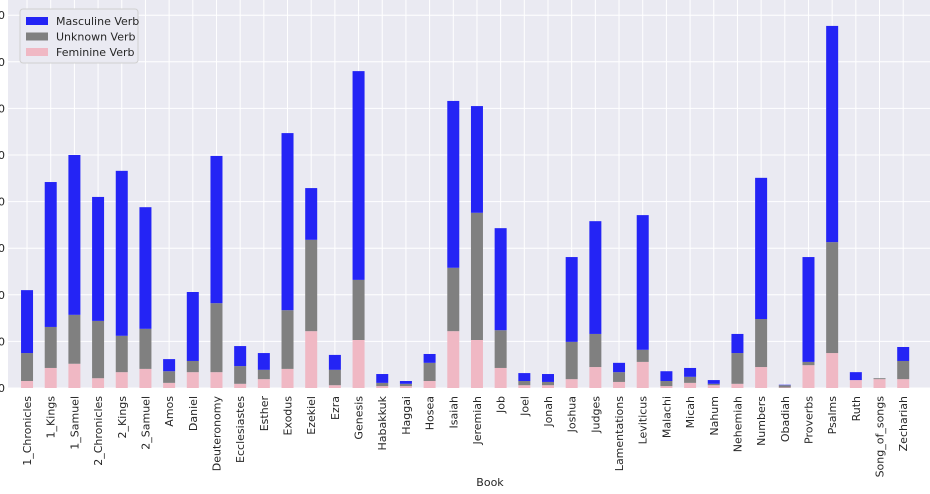 This screenshot has height=494, width=930. Describe the element at coordinates (2, 248) in the screenshot. I see `y-tick-label: 300` at that location.